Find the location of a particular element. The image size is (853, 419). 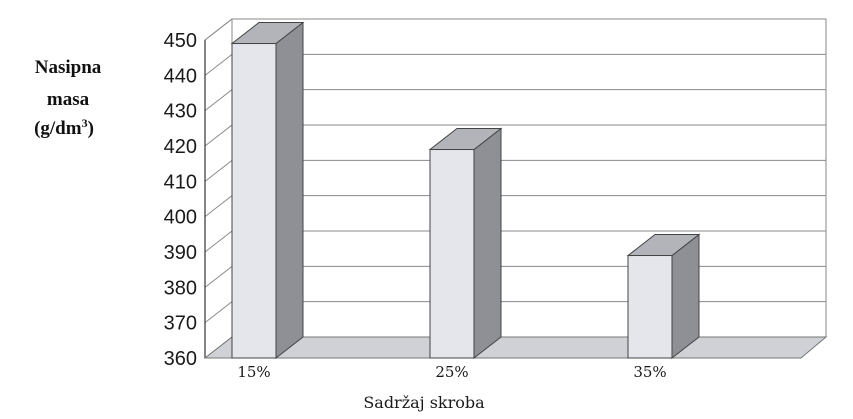

y-tick-label: 370 is located at coordinates (180, 324).